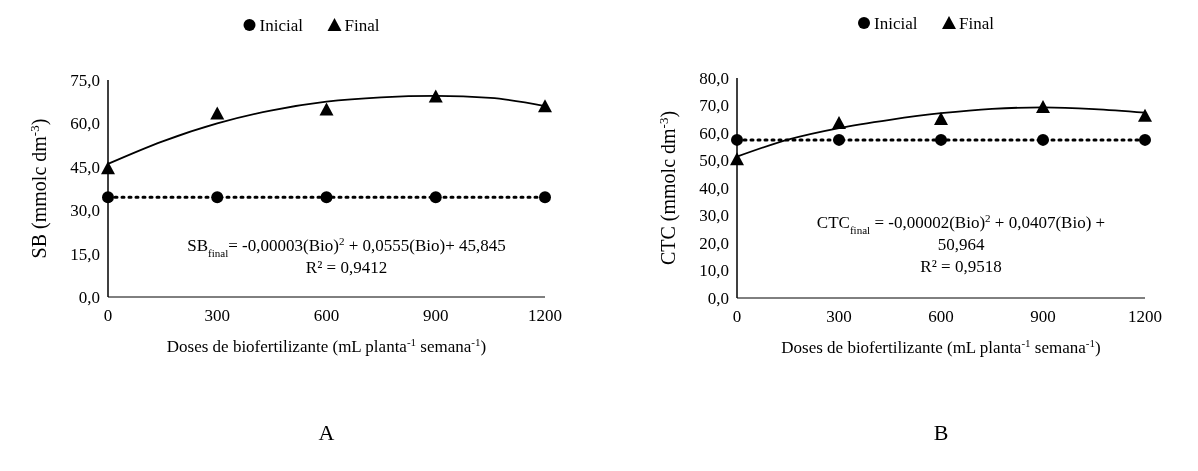  I want to click on y-tick-label: 75,0, so click(85, 80).